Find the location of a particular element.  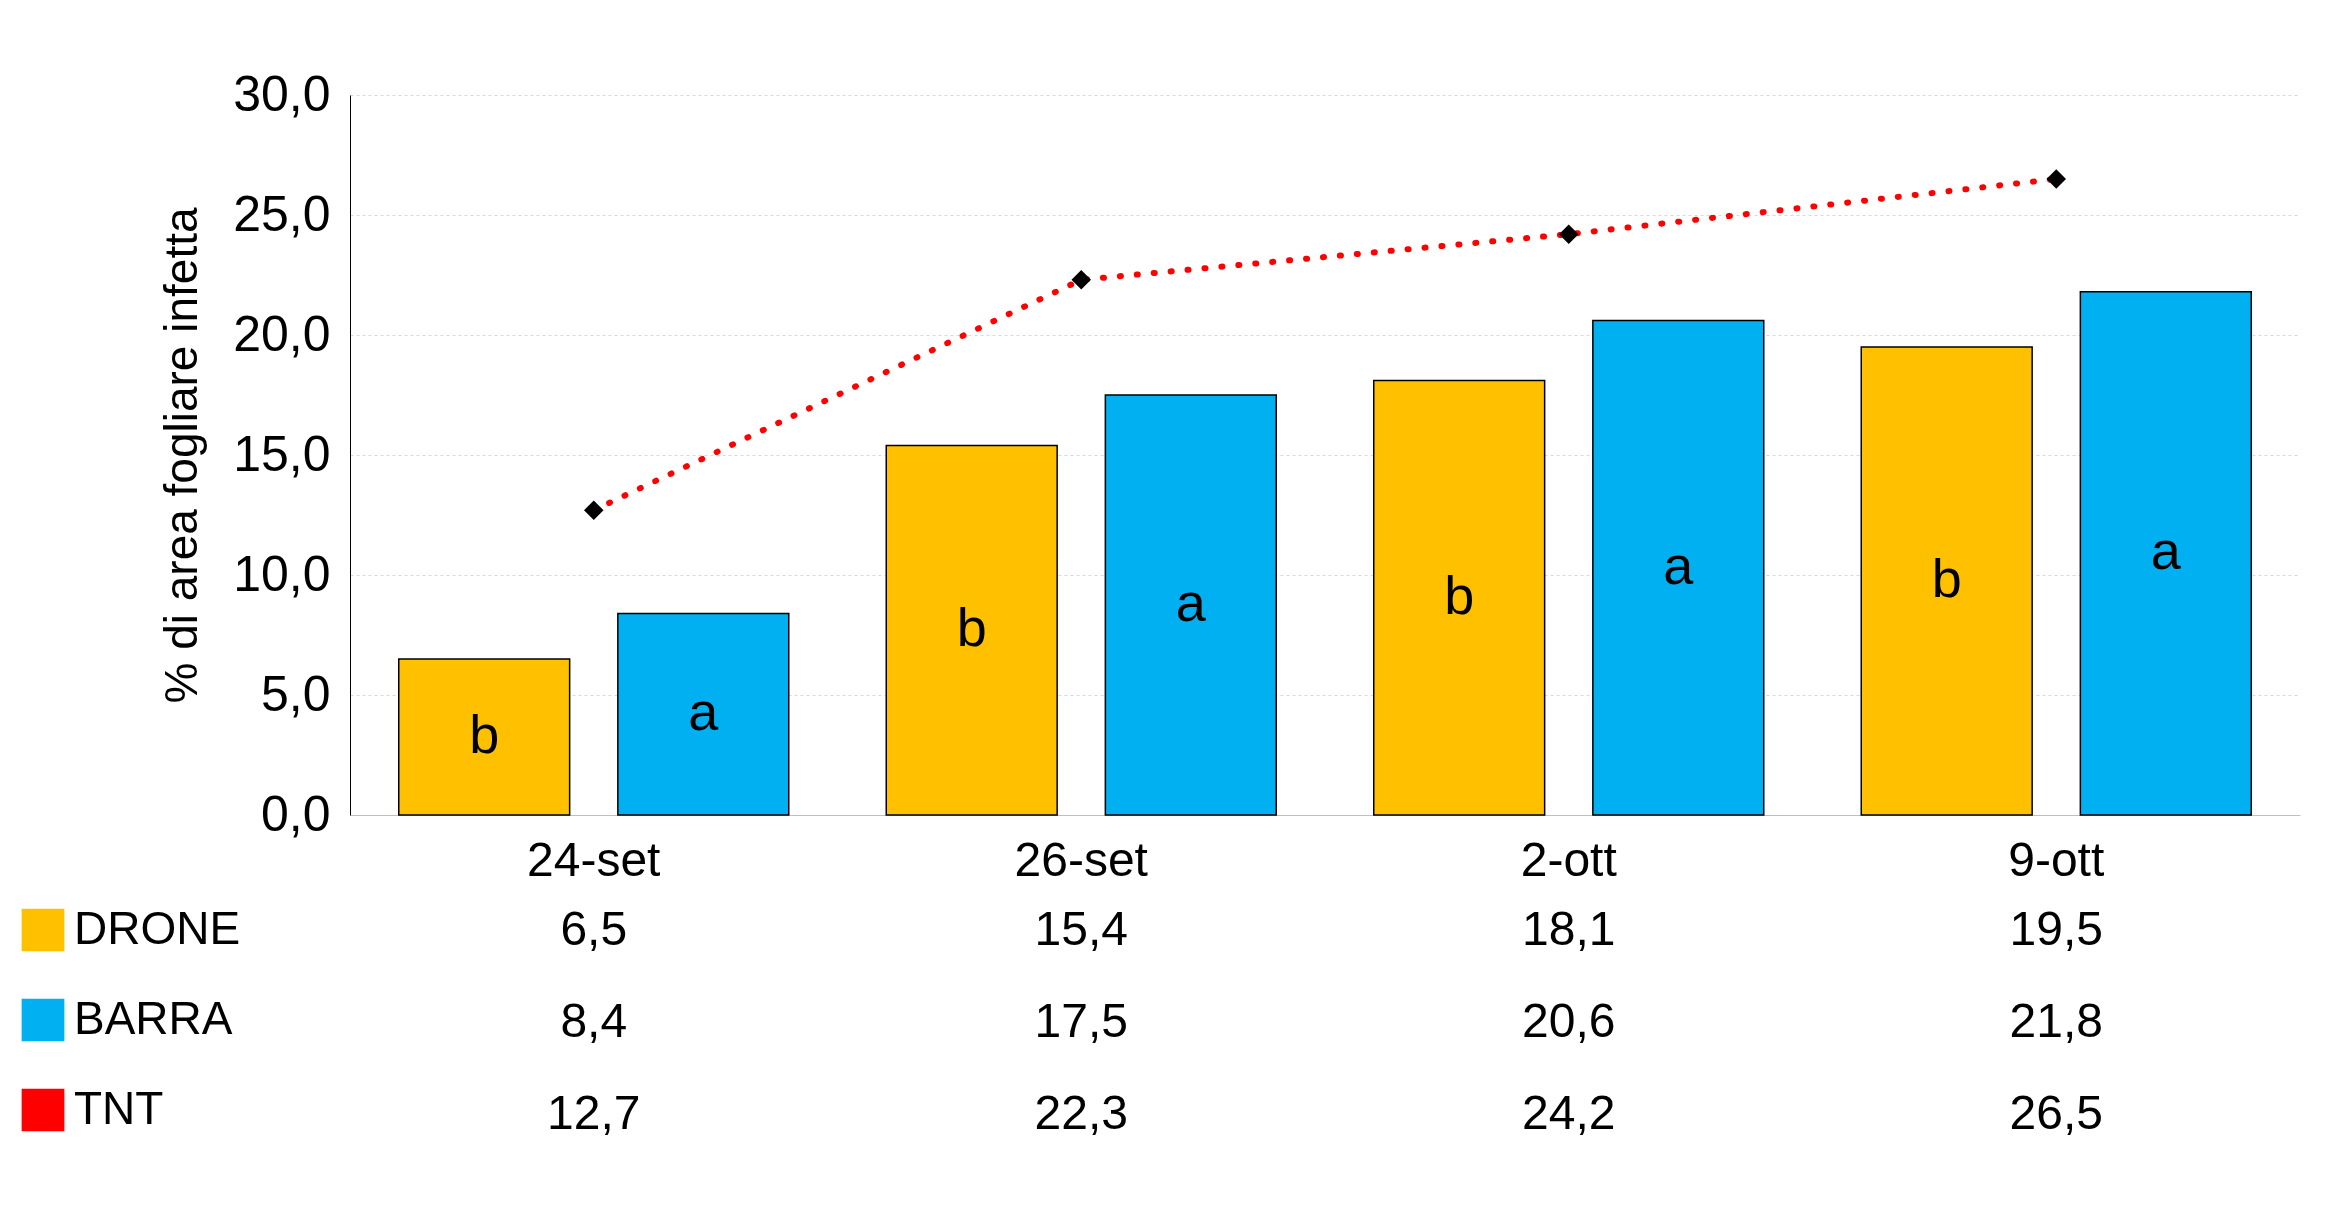

data-label: 19,5 is located at coordinates (2056, 928).